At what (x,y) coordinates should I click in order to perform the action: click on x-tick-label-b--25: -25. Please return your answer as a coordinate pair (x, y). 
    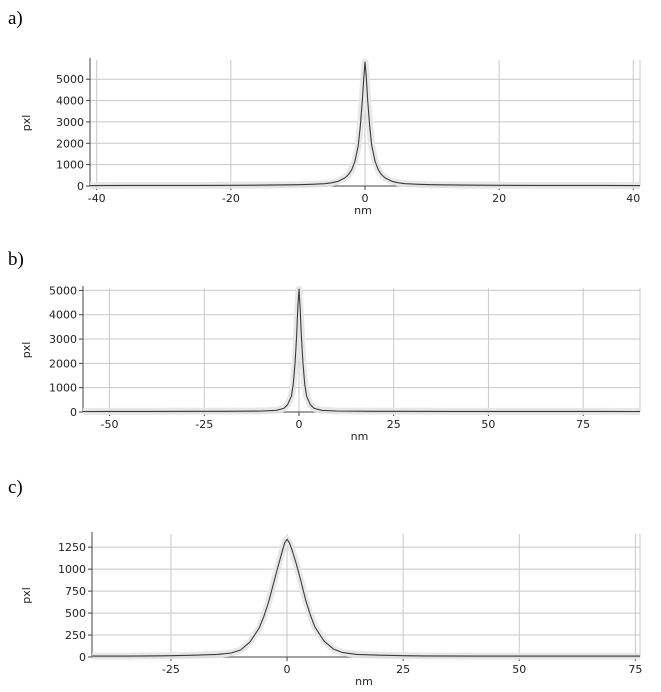
    Looking at the image, I should click on (204, 424).